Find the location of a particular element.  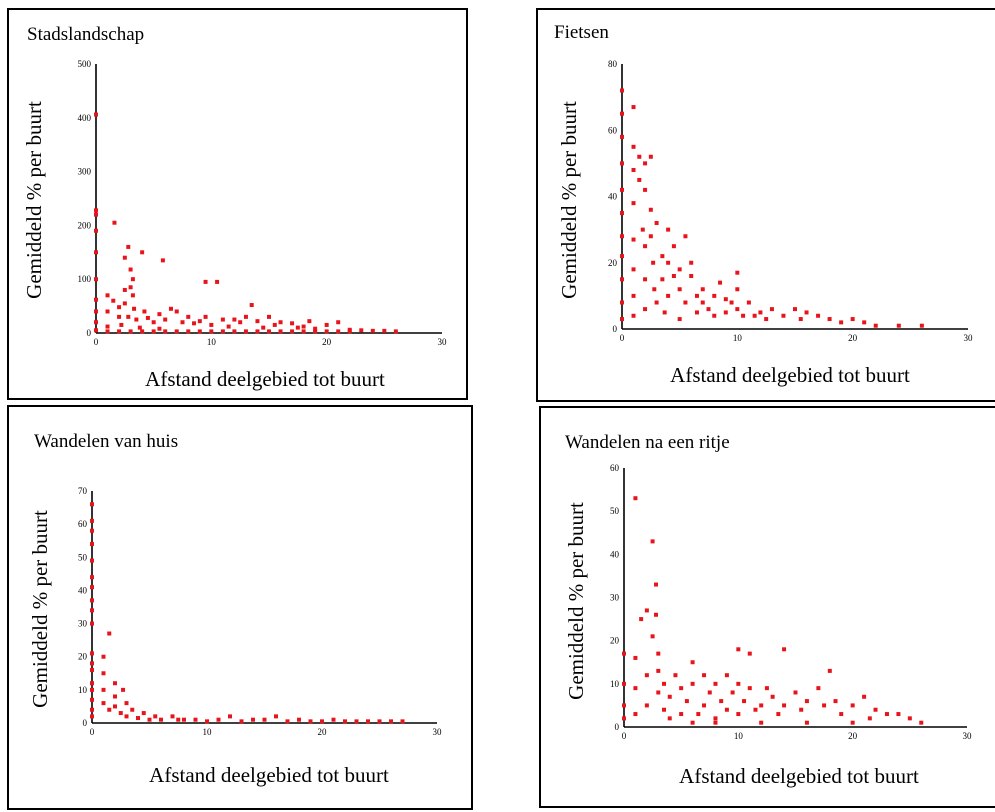

y-tick-label: 20 is located at coordinates (83, 657).